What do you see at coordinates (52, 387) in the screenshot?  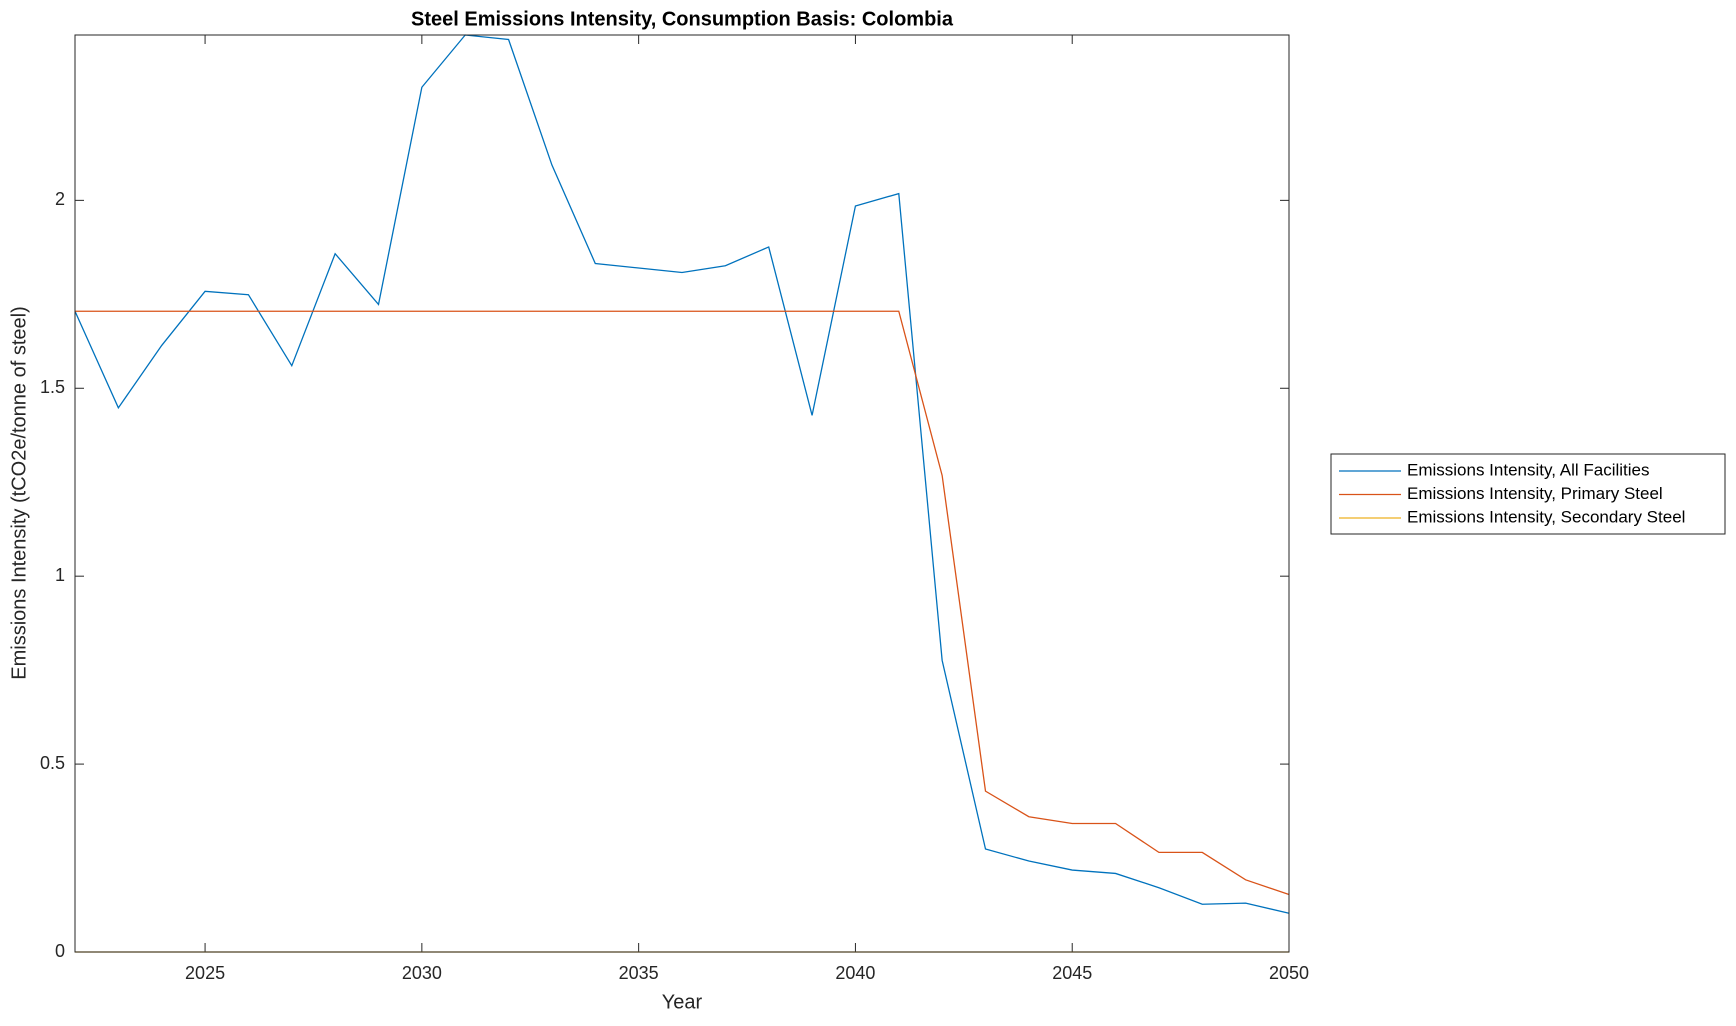 I see `y-tick-label: 1.5` at bounding box center [52, 387].